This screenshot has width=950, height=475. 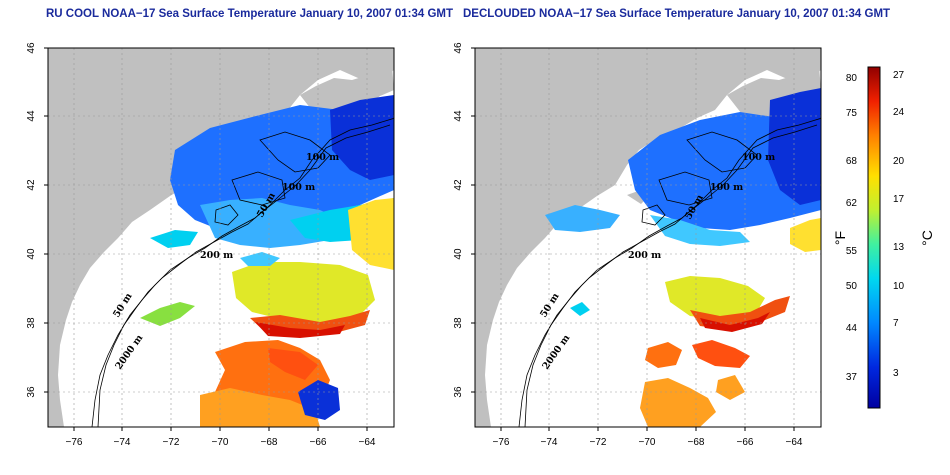 I want to click on left-x-tick-label: −68, so click(x=269, y=442).